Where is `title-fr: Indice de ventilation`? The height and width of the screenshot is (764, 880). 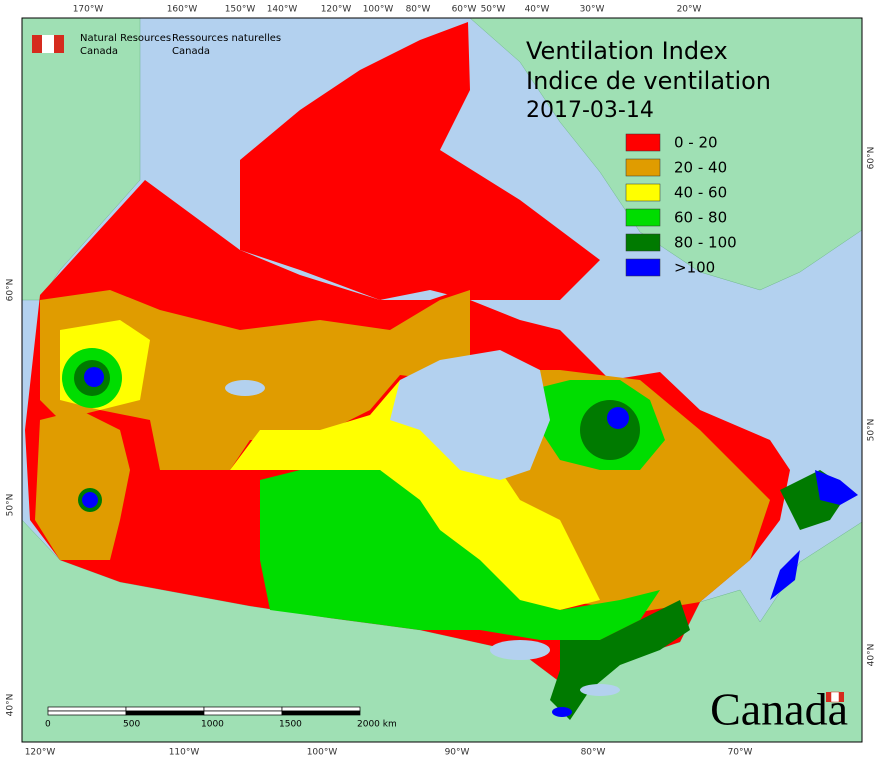 title-fr: Indice de ventilation is located at coordinates (648, 81).